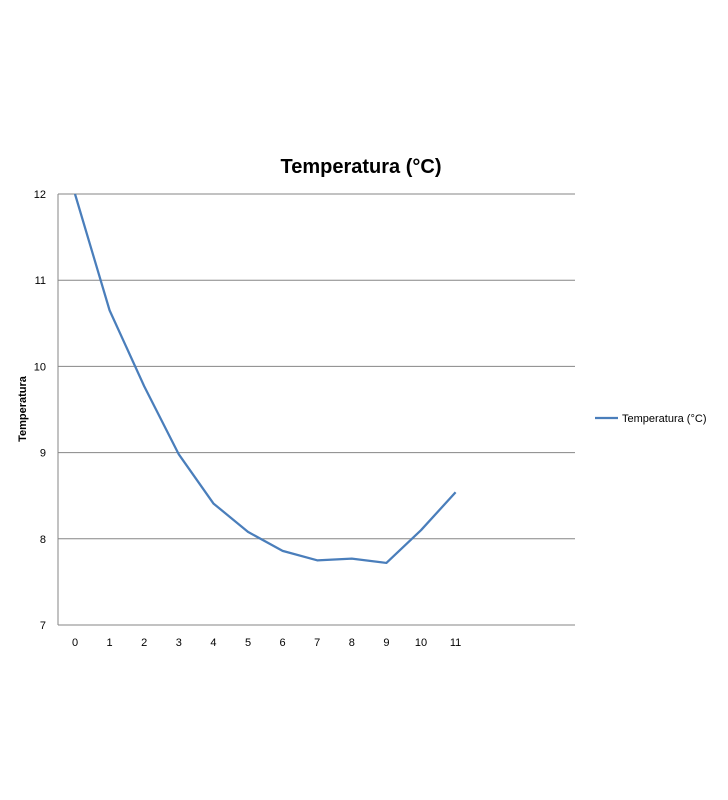 This screenshot has height=800, width=728. Describe the element at coordinates (317, 643) in the screenshot. I see `x-tick-label: 7` at that location.